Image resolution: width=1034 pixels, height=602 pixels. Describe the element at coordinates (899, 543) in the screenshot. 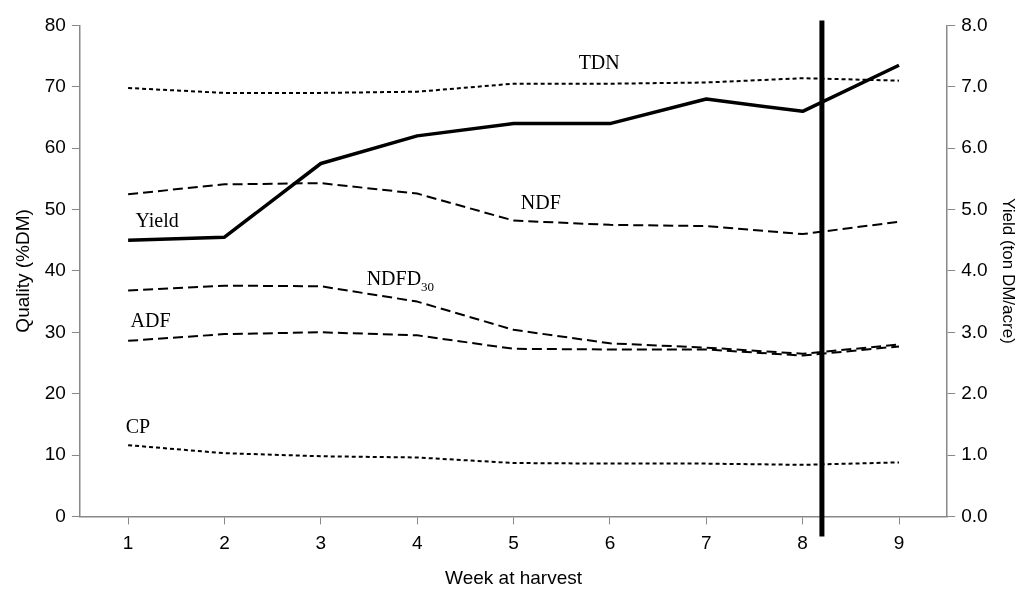

I see `x-tick-label: 9` at that location.